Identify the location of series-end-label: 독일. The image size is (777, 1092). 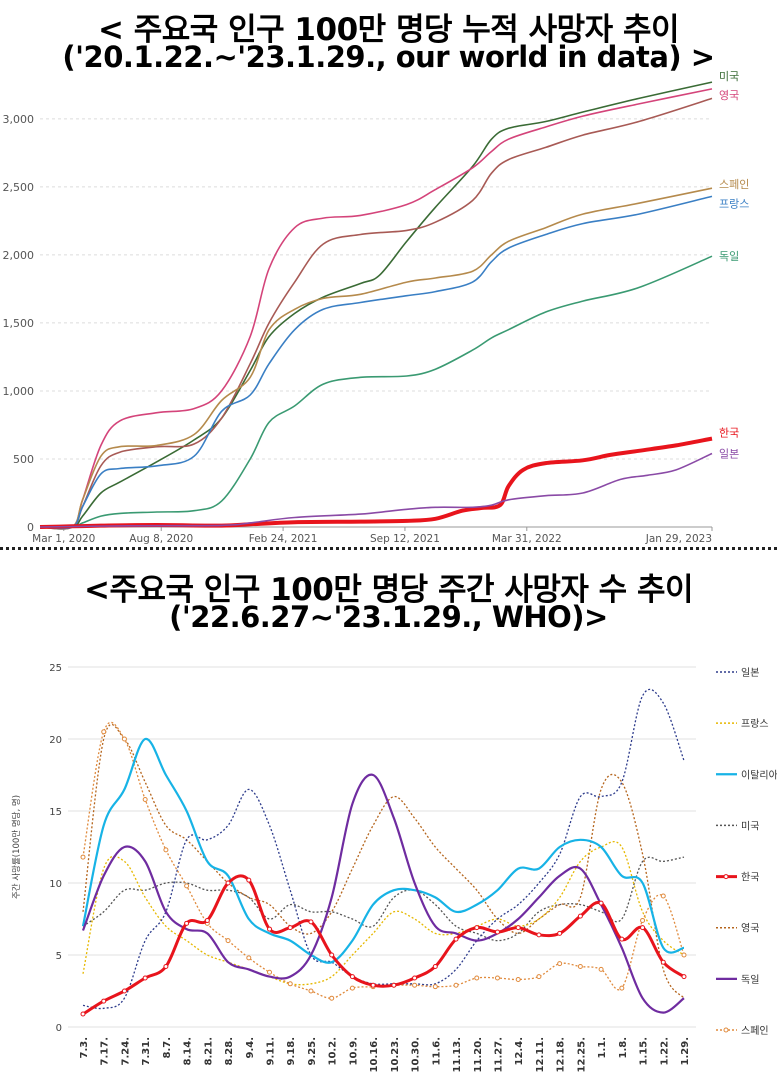
(729, 256).